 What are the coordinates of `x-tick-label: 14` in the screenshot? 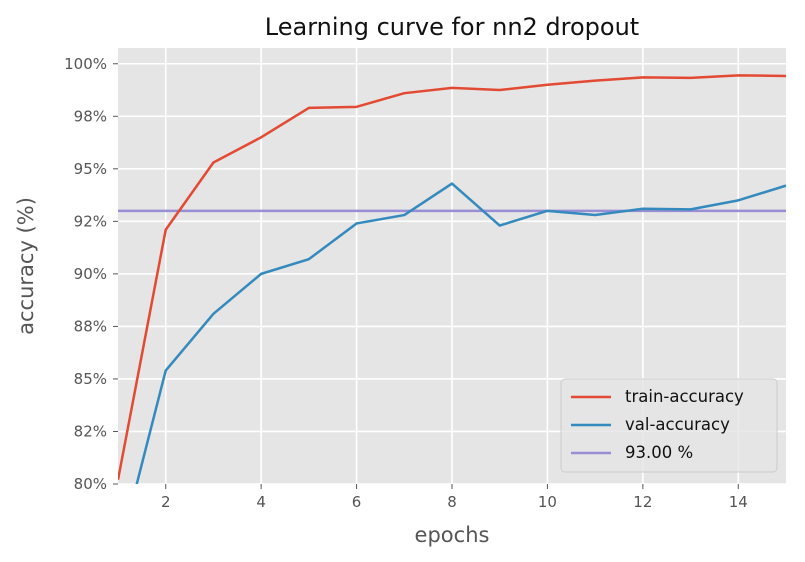 It's located at (738, 502).